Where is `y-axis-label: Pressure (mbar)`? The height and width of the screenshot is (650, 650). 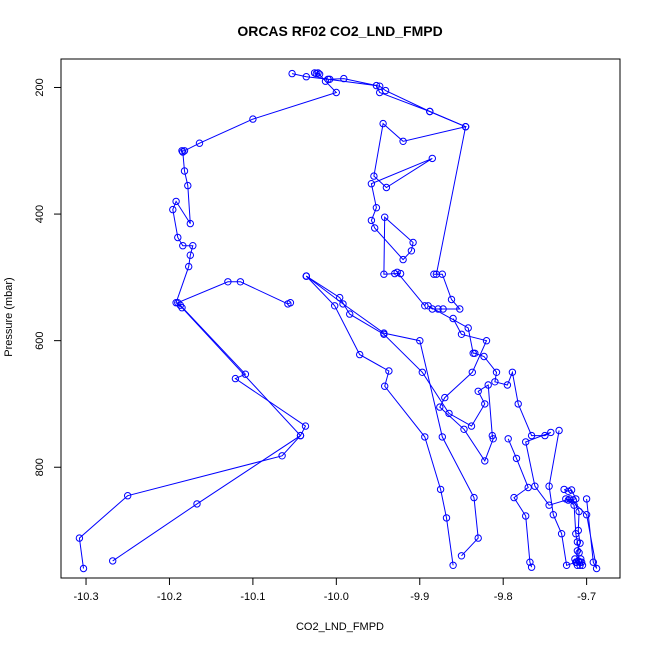 y-axis-label: Pressure (mbar) is located at coordinates (9, 316).